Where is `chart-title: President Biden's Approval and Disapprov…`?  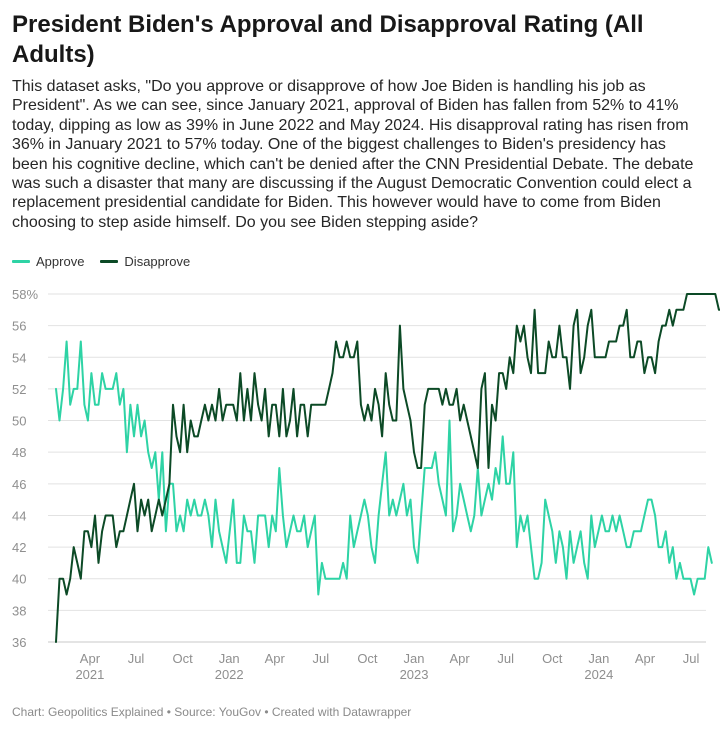
chart-title: President Biden's Approval and Disapprov… is located at coordinates (328, 39).